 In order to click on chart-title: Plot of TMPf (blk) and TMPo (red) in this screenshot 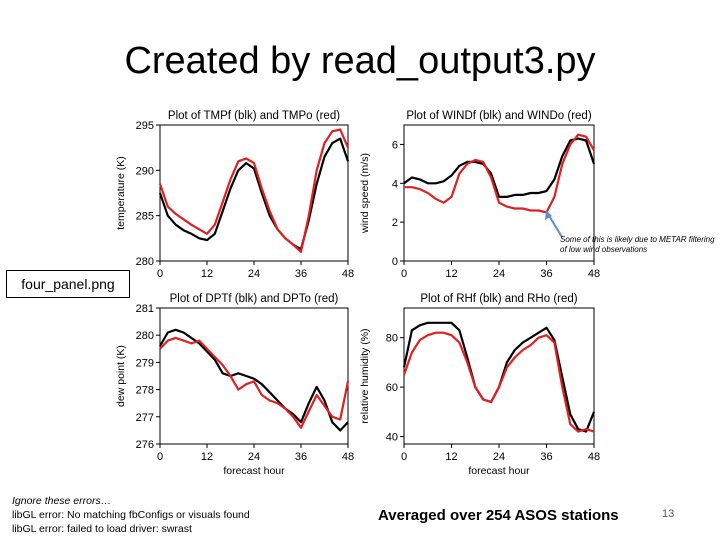, I will do `click(254, 116)`.